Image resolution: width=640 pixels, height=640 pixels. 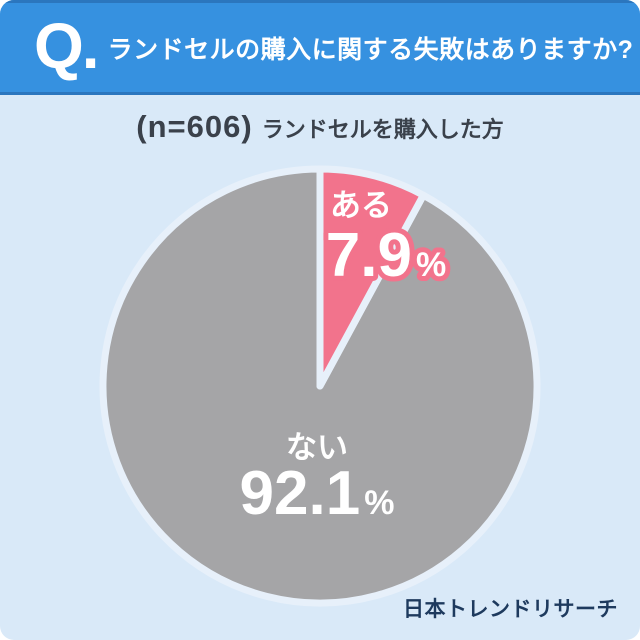 What do you see at coordinates (431, 265) in the screenshot?
I see `percent-sign-yes: %` at bounding box center [431, 265].